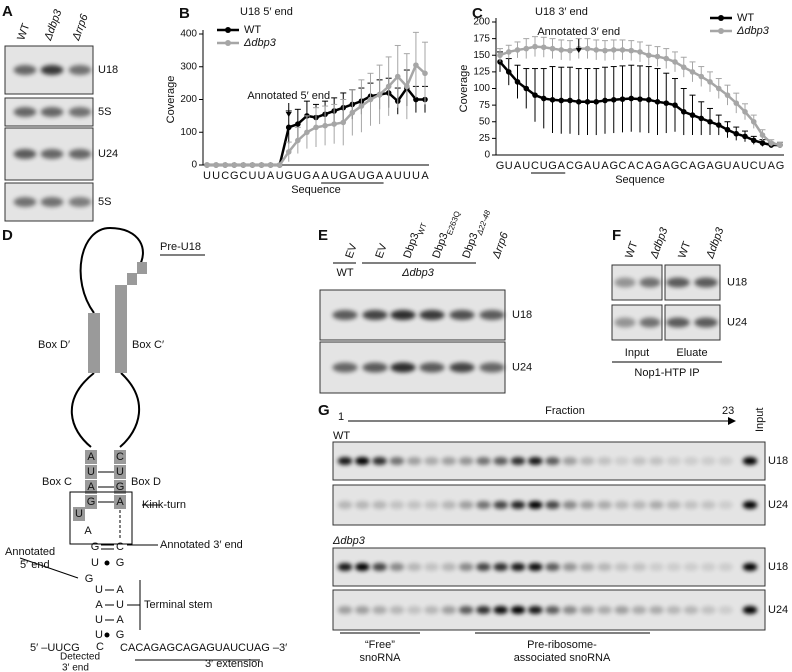 This screenshot has height=672, width=792. Describe the element at coordinates (188, 34) in the screenshot. I see `y-tick-label: 400` at that location.